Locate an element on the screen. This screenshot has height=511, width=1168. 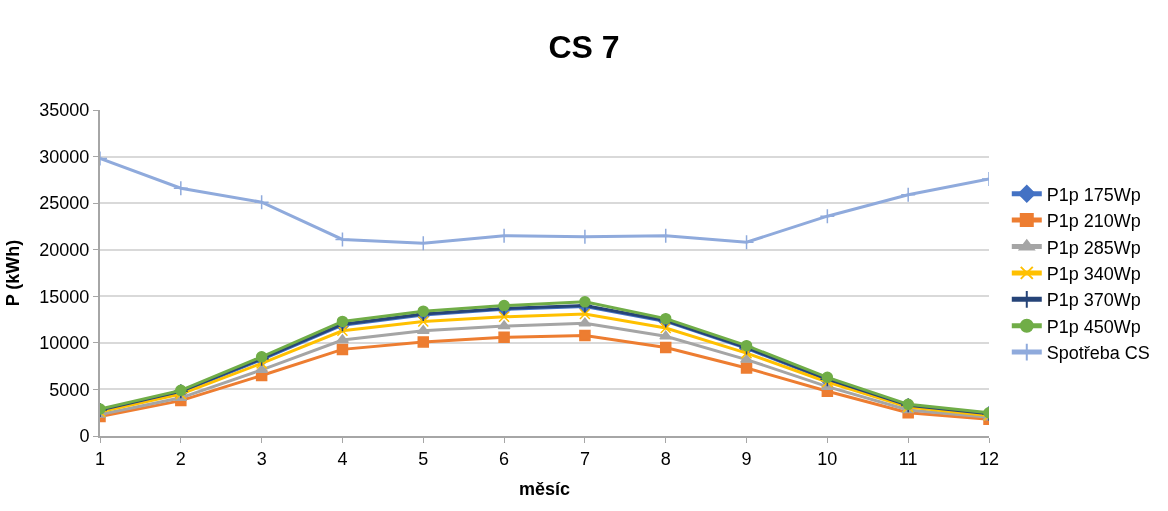
y-tick-label: 30000 is located at coordinates (64, 156).